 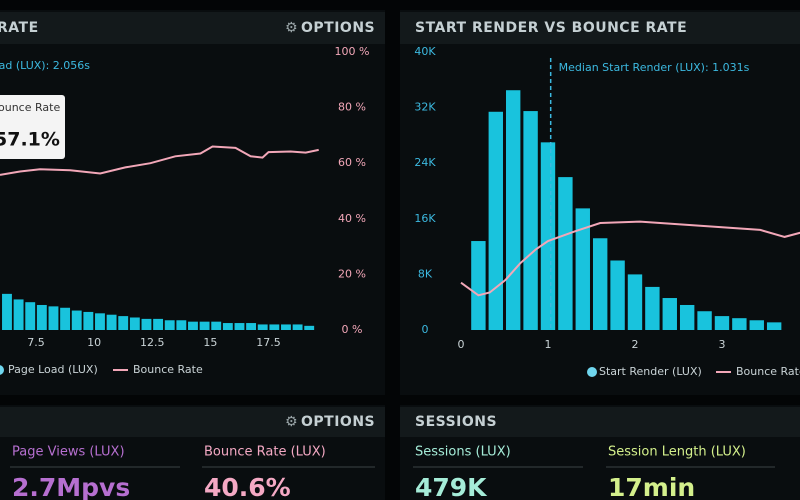 I want to click on x-tick-label: 3, so click(x=721, y=344).